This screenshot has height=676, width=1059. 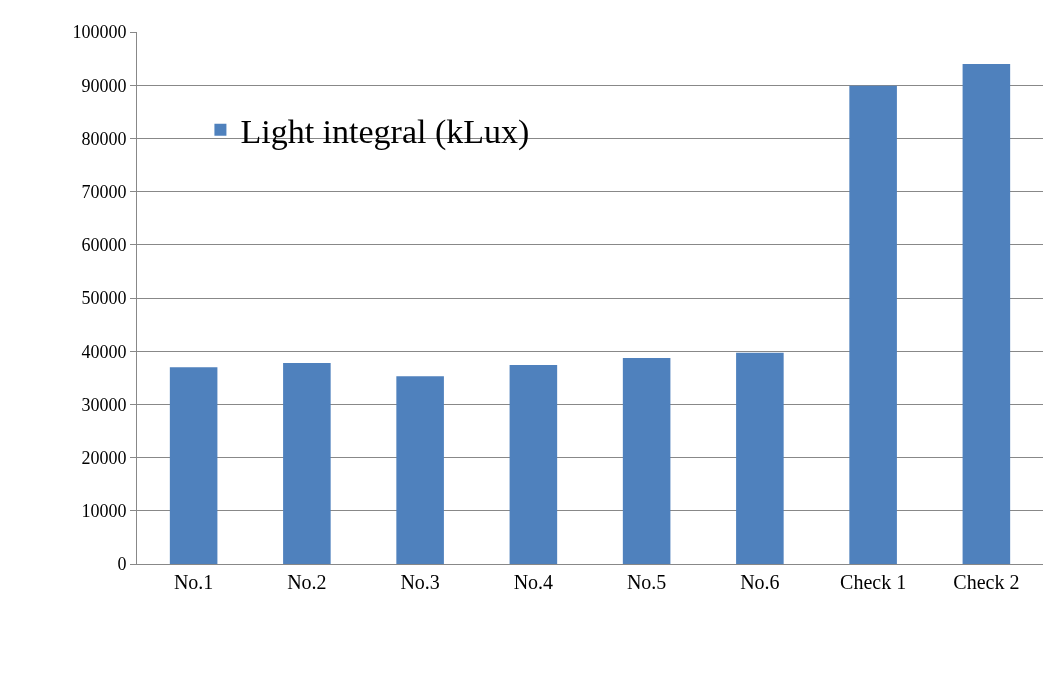 I want to click on y-tick-label: 90000, so click(x=104, y=85).